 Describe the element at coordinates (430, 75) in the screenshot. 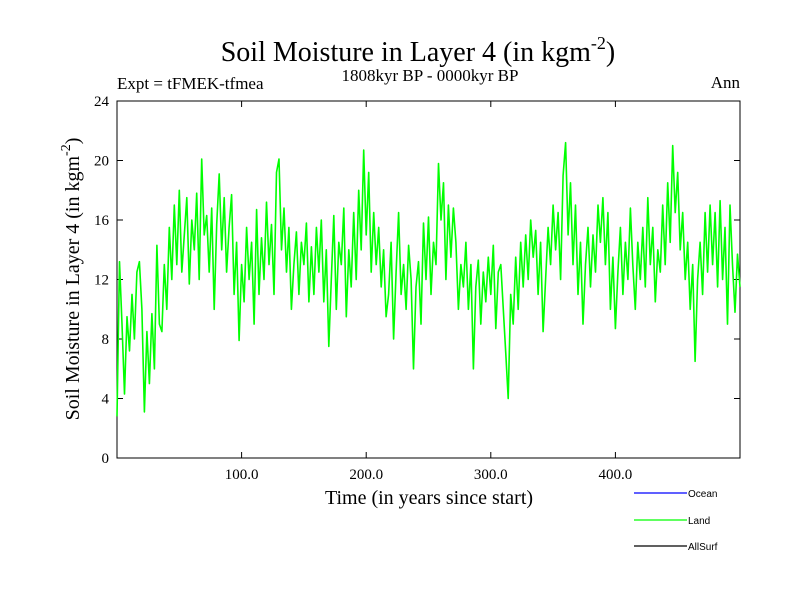

I see `chart-subtitle: 1808kyr BP - 0000kyr BP` at that location.